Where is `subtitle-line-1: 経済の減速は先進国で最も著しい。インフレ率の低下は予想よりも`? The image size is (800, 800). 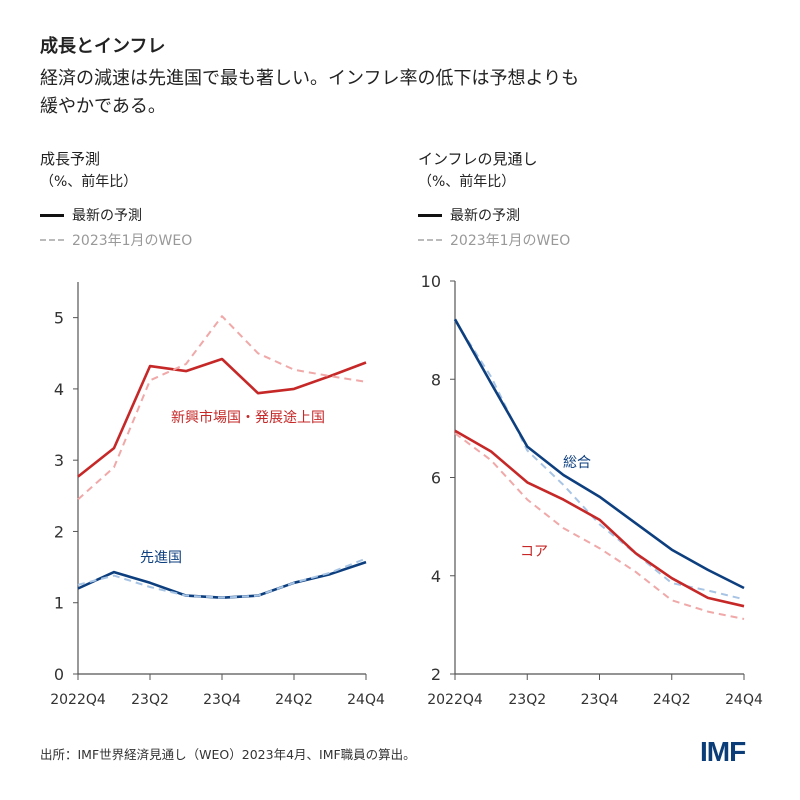
subtitle-line-1: 経済の減速は先進国で最も著しい。インフレ率の低下は予想よりも is located at coordinates (310, 78).